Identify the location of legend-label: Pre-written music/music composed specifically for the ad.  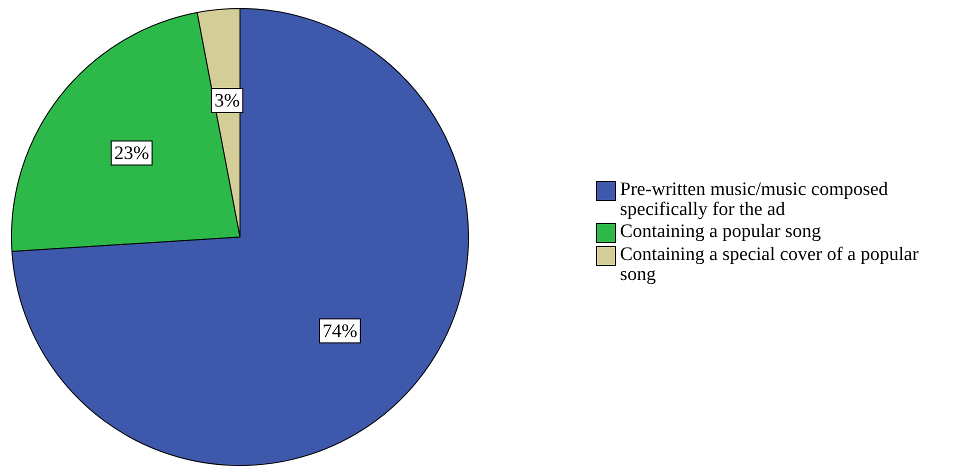
(755, 199).